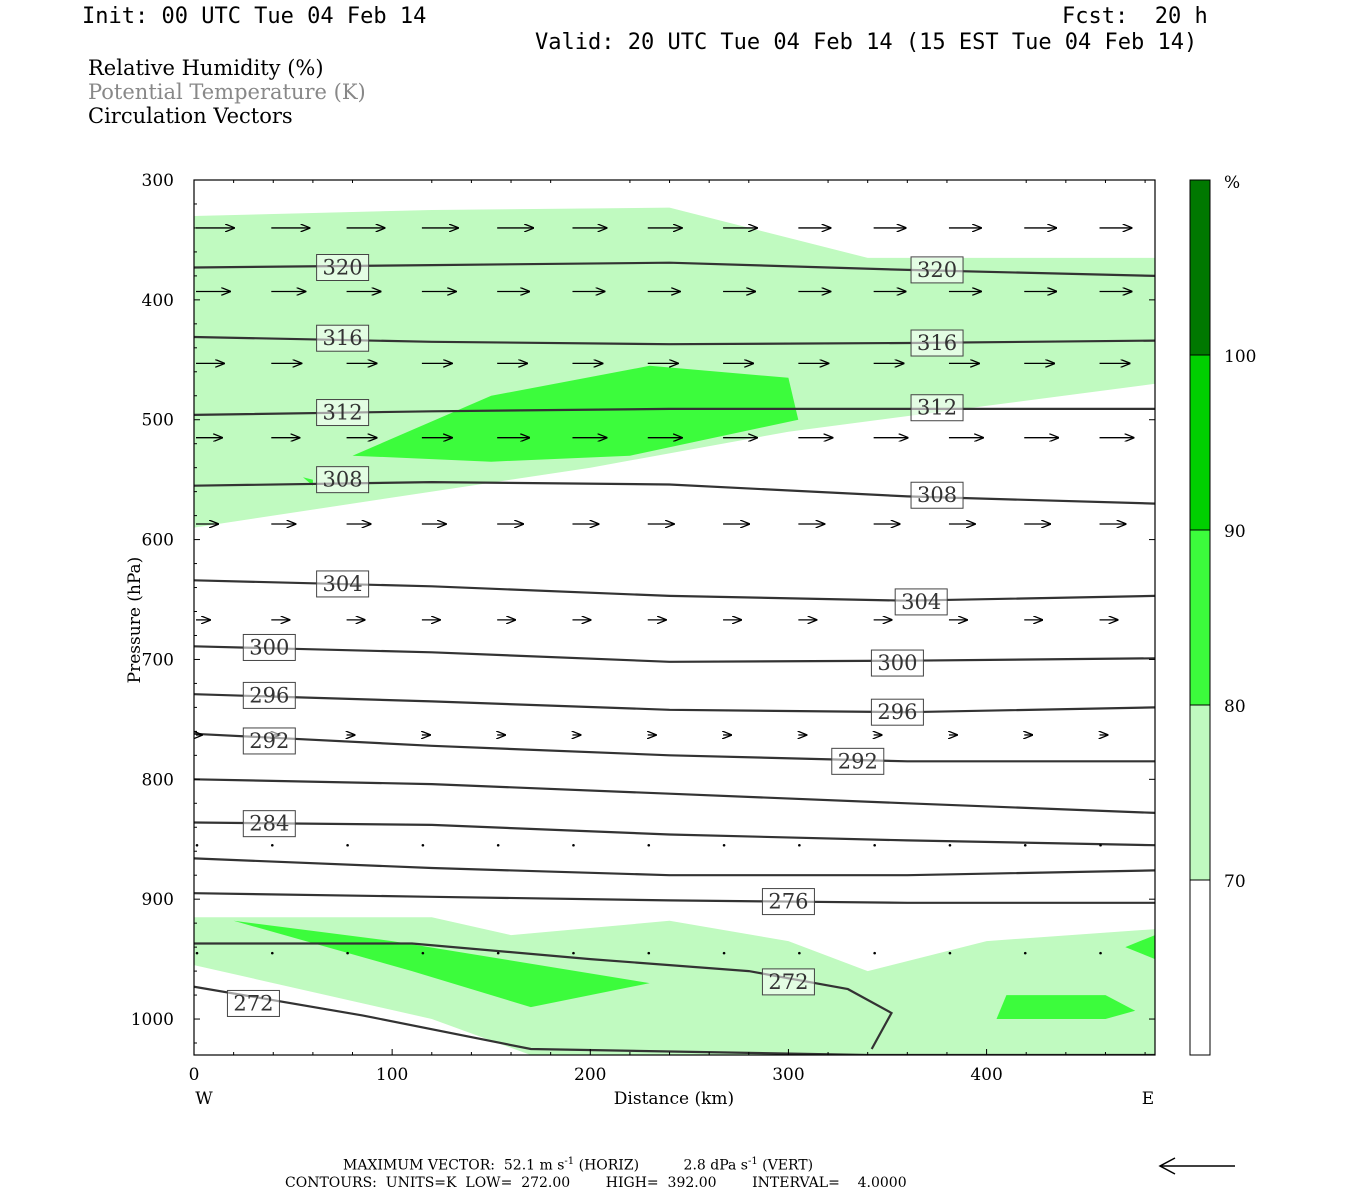  I want to click on x-axis-title: Distance (km), so click(674, 1099).